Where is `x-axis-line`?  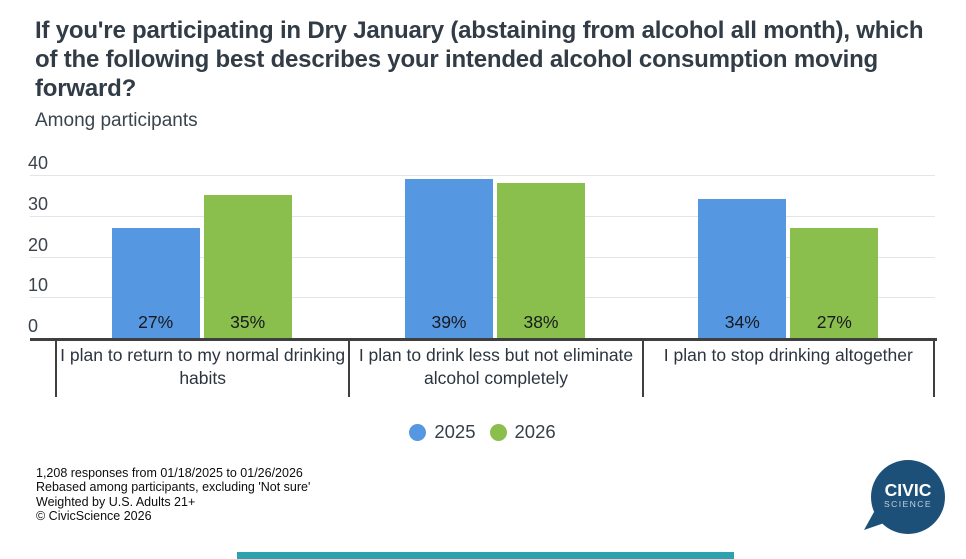
x-axis-line is located at coordinates (483, 339).